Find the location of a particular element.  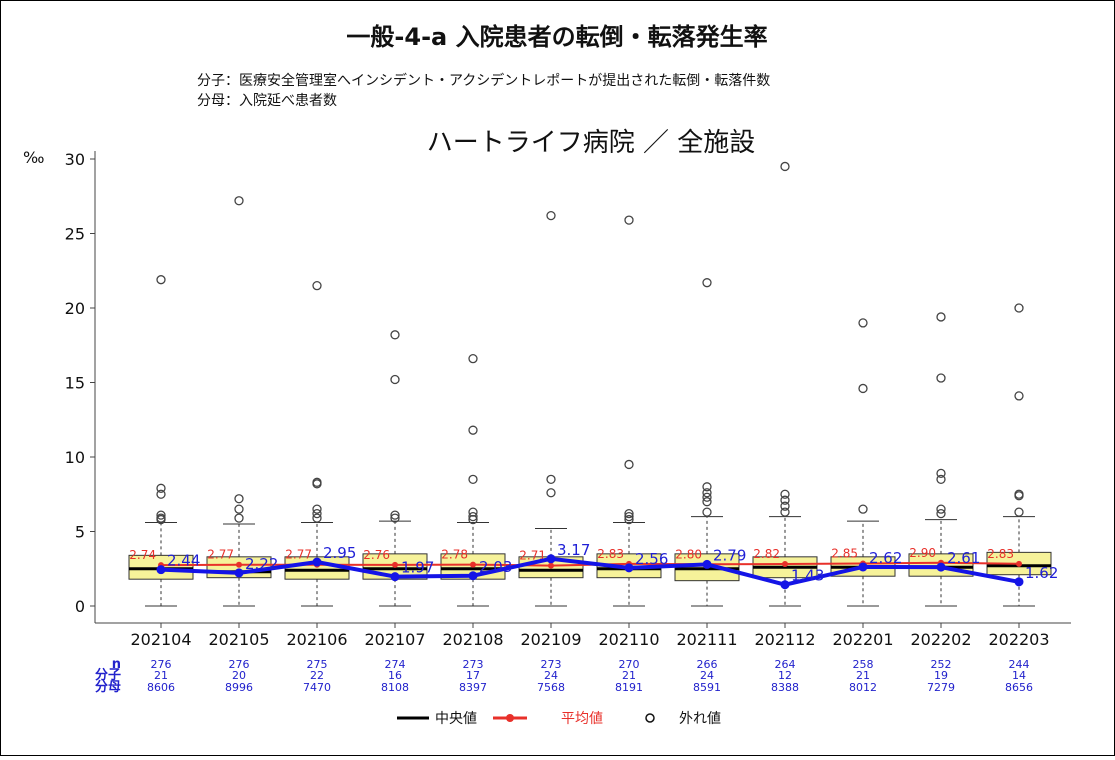

x-tick-label: 202109 is located at coordinates (550, 639).